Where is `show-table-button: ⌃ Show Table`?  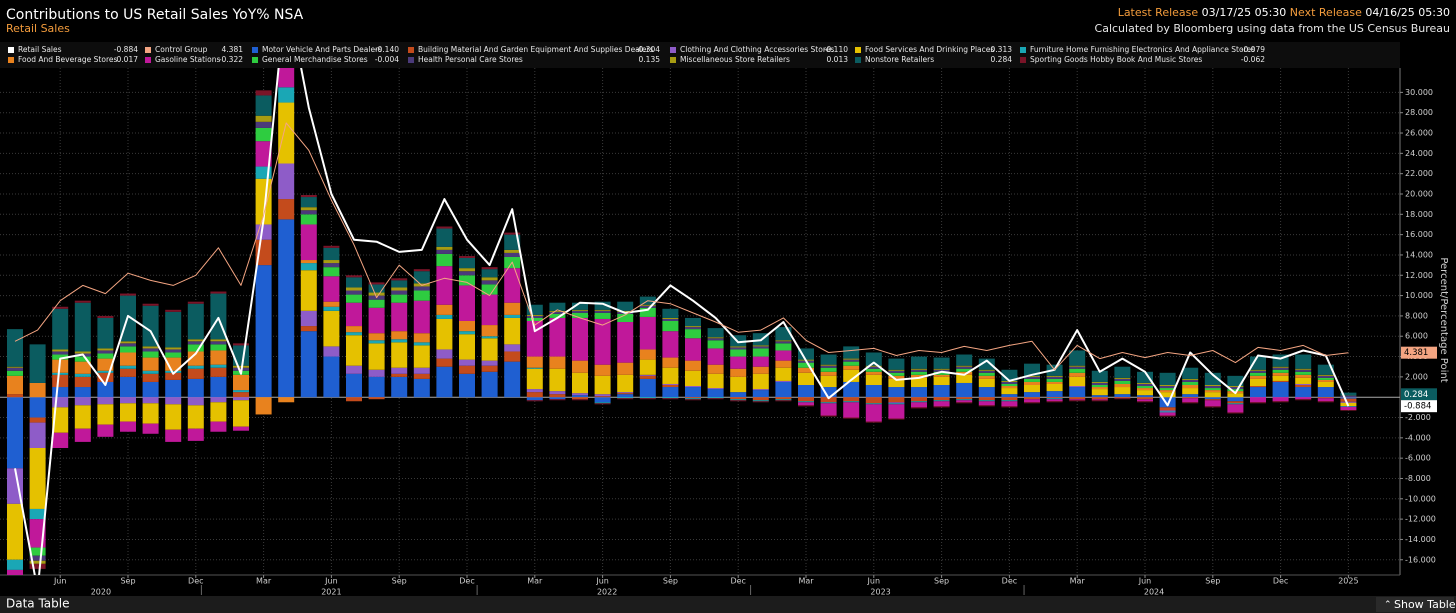 show-table-button: ⌃ Show Table is located at coordinates (1416, 604).